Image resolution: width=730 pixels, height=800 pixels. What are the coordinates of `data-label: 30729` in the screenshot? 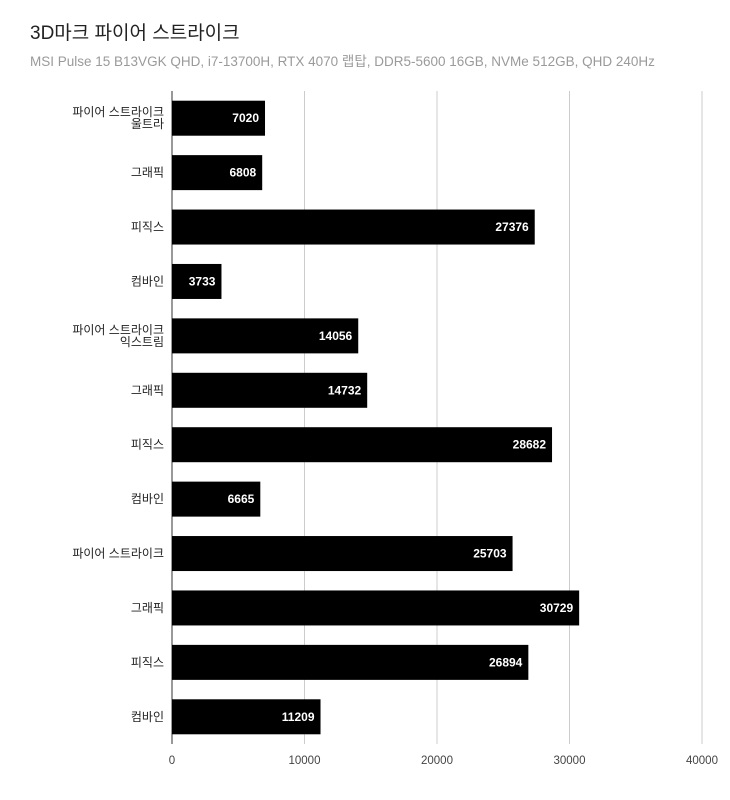 It's located at (557, 608).